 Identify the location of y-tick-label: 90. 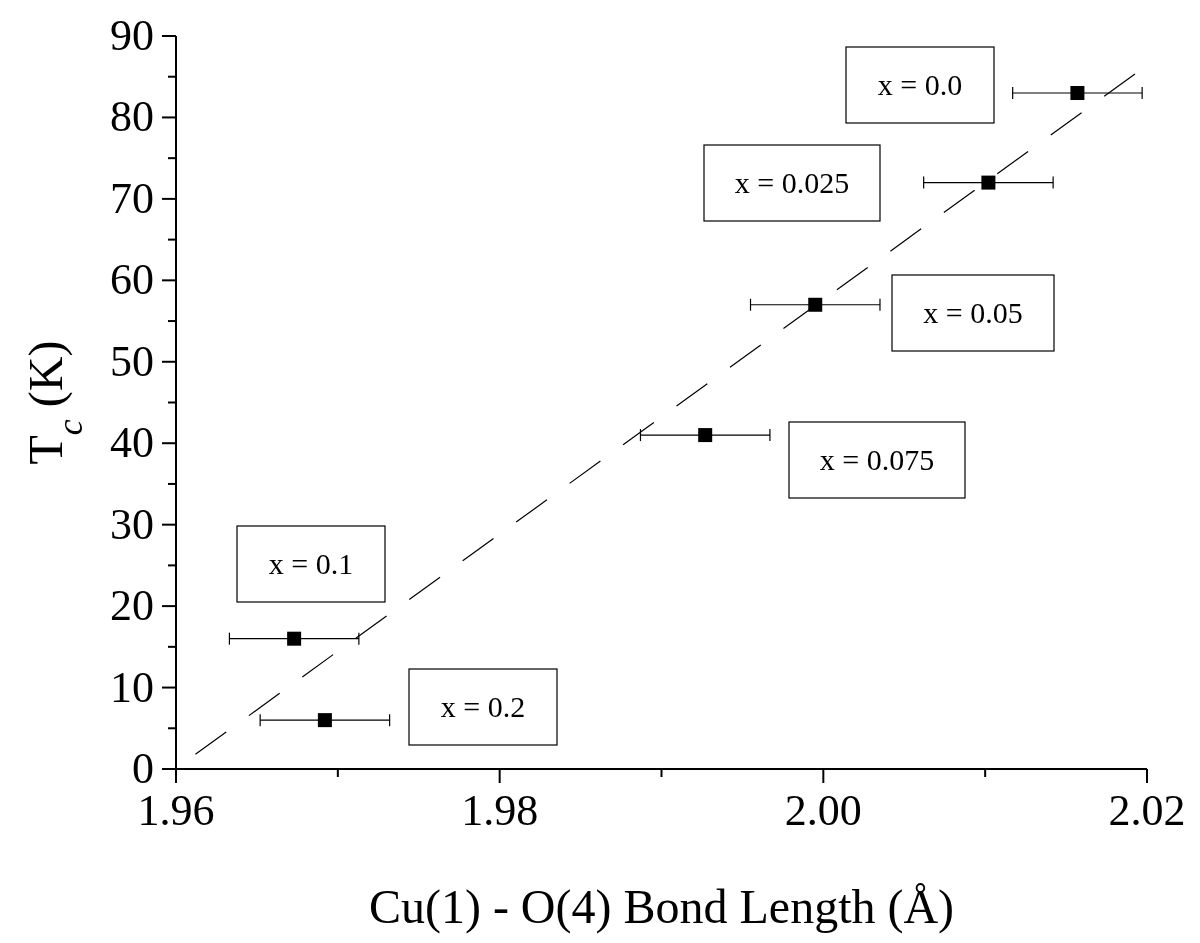
(132, 35).